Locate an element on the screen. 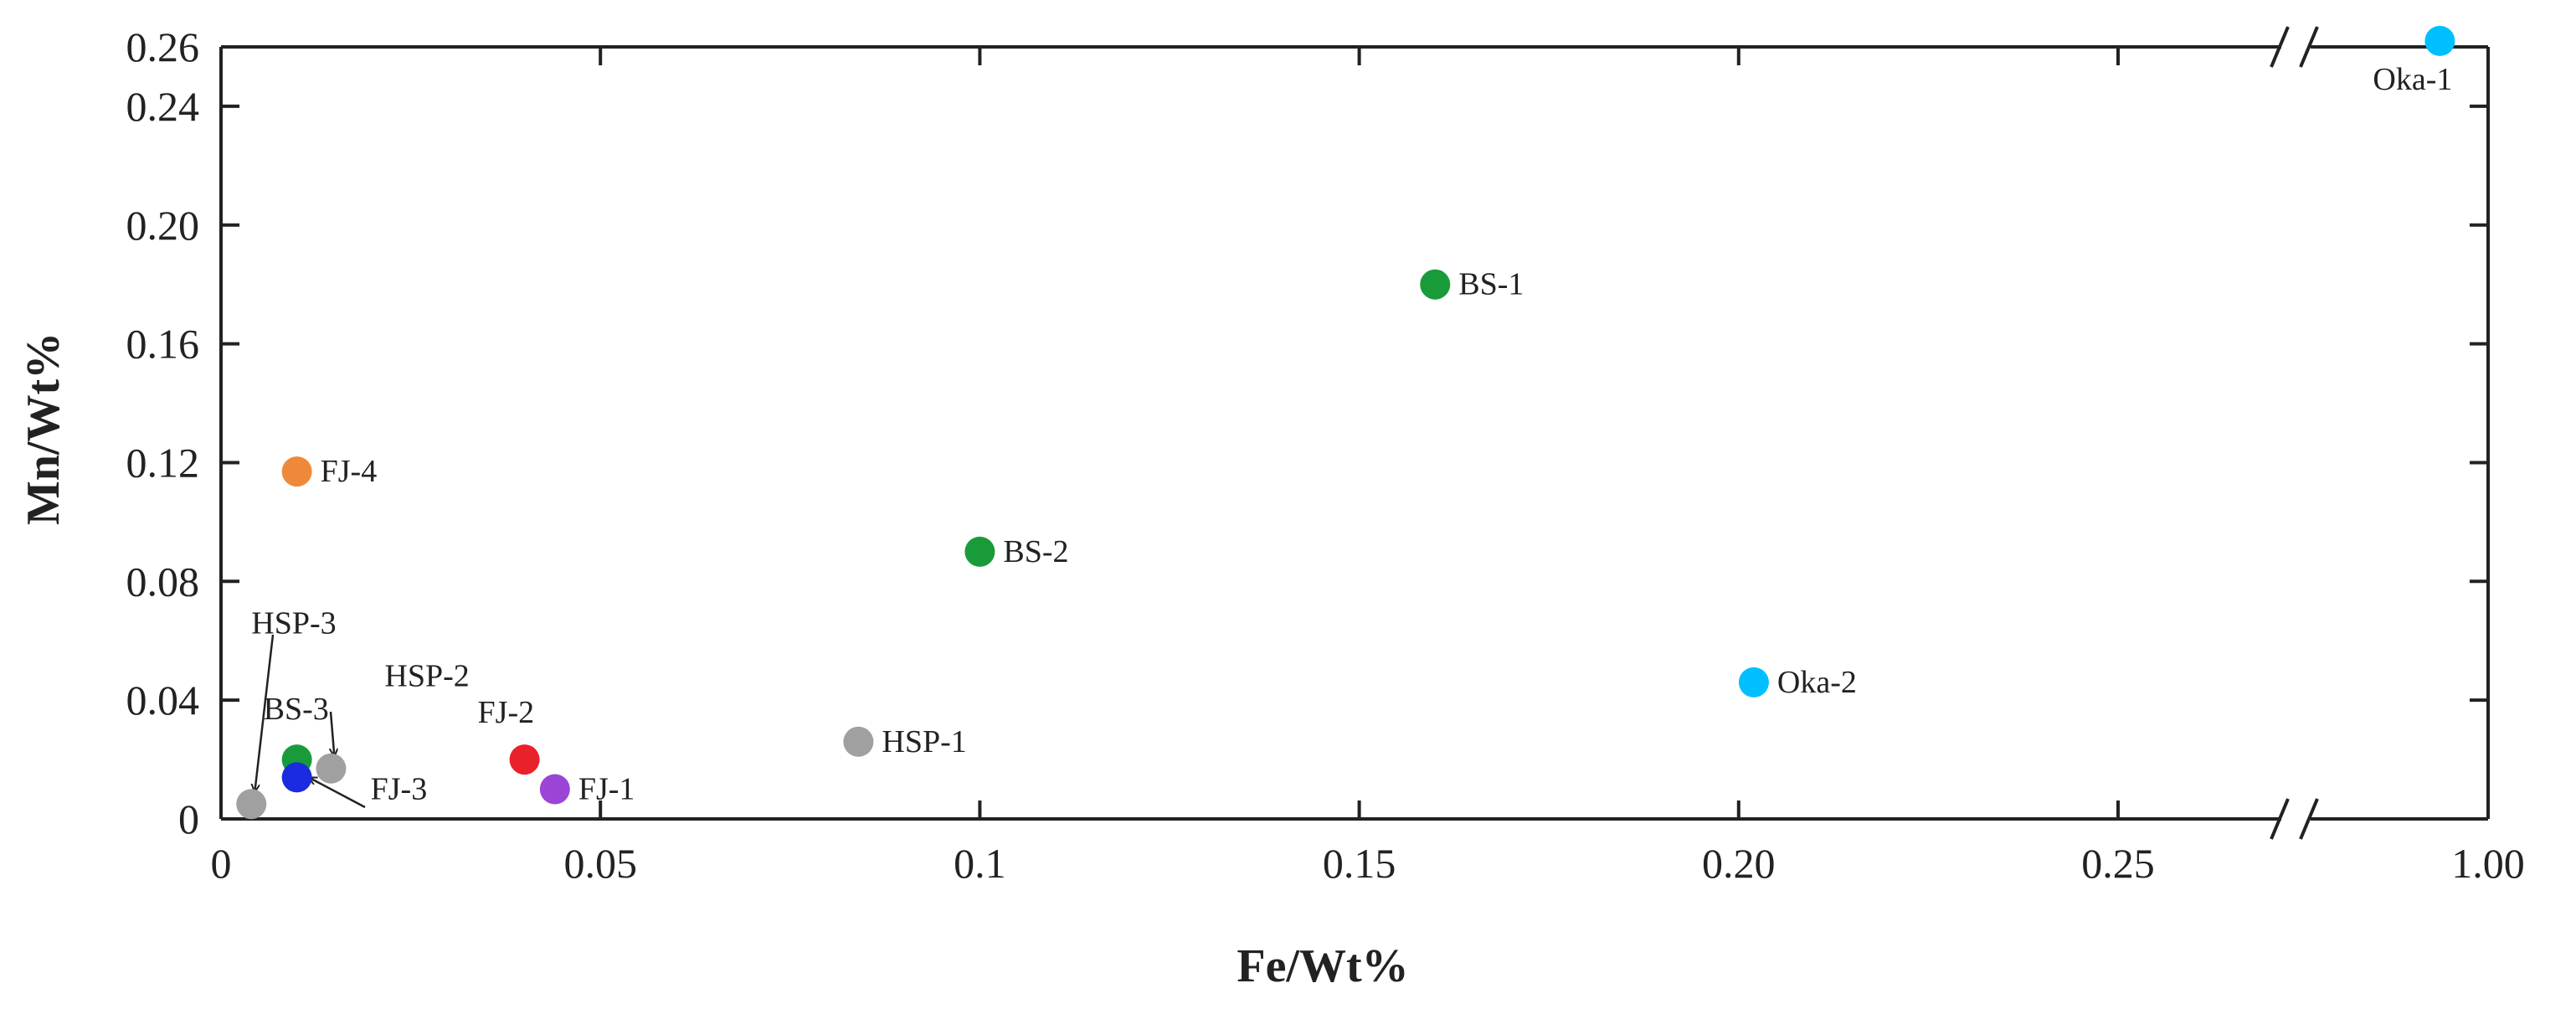 This screenshot has width=2576, height=1009. point-label-fj-2: FJ-2 is located at coordinates (507, 713).